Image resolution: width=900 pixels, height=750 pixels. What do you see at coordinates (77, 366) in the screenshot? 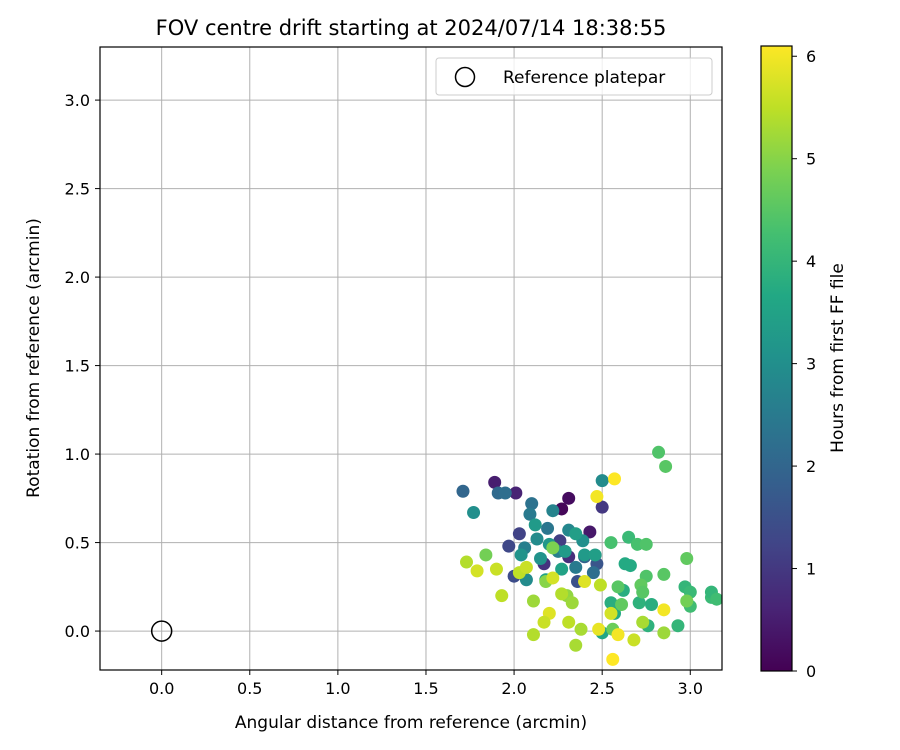
I see `y-tick-label: 1.5` at bounding box center [77, 366].